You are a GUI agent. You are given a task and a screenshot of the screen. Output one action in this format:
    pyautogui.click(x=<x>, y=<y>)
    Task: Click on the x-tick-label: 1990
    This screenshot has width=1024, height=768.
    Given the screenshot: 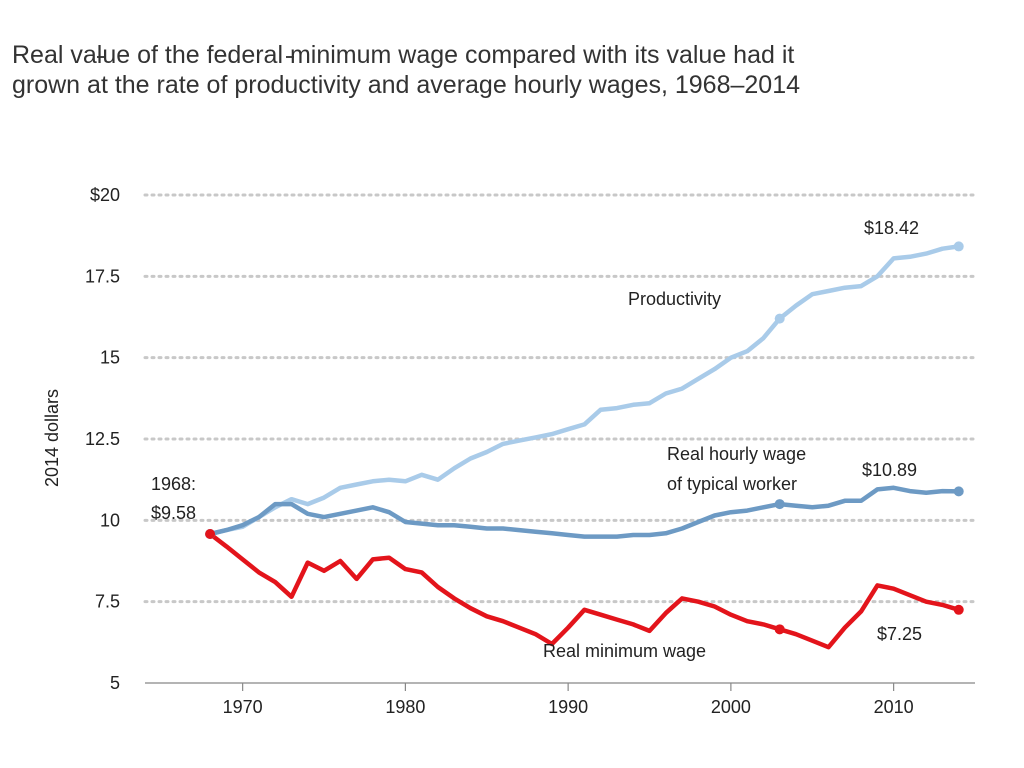 What is the action you would take?
    pyautogui.click(x=568, y=707)
    